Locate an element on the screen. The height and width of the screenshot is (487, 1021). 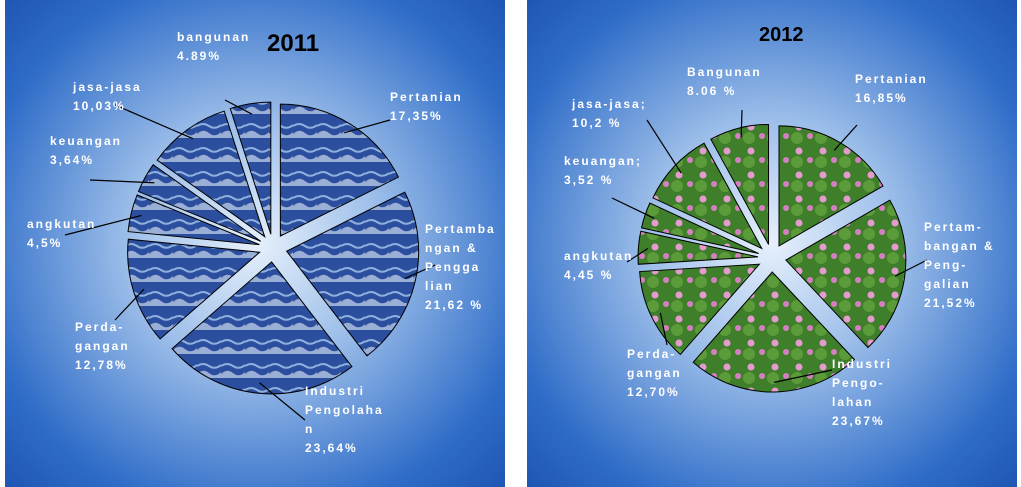
slice-label: jasa-jasa; 10,2 % is located at coordinates (609, 114).